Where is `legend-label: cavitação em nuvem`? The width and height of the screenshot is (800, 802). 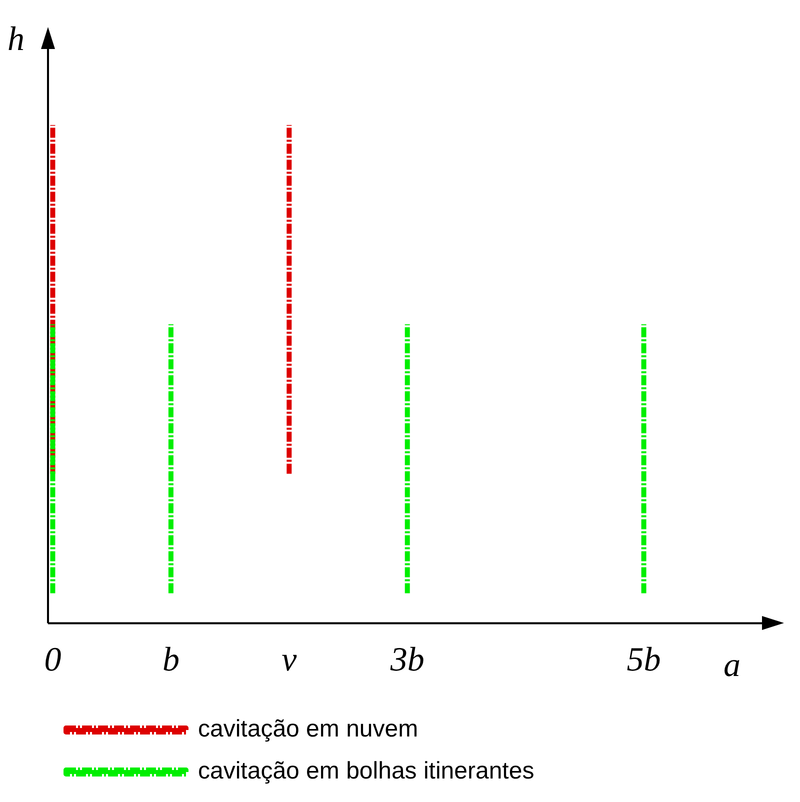 legend-label: cavitação em nuvem is located at coordinates (308, 729).